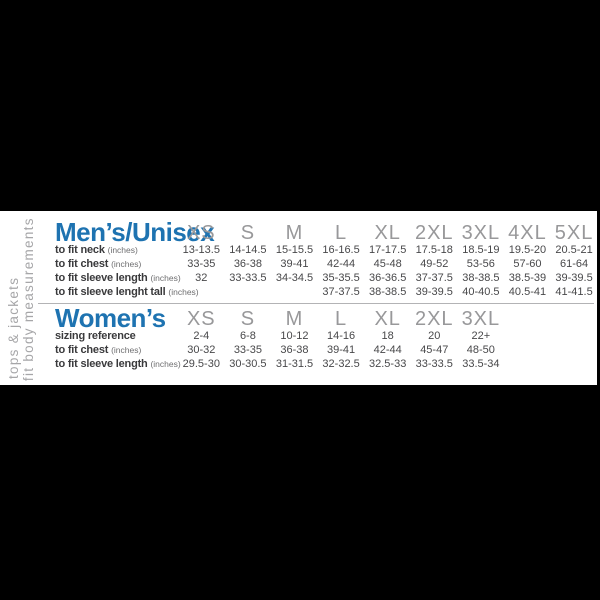 This screenshot has height=600, width=600. What do you see at coordinates (341, 249) in the screenshot?
I see `measurement-cell: 16-16.5` at bounding box center [341, 249].